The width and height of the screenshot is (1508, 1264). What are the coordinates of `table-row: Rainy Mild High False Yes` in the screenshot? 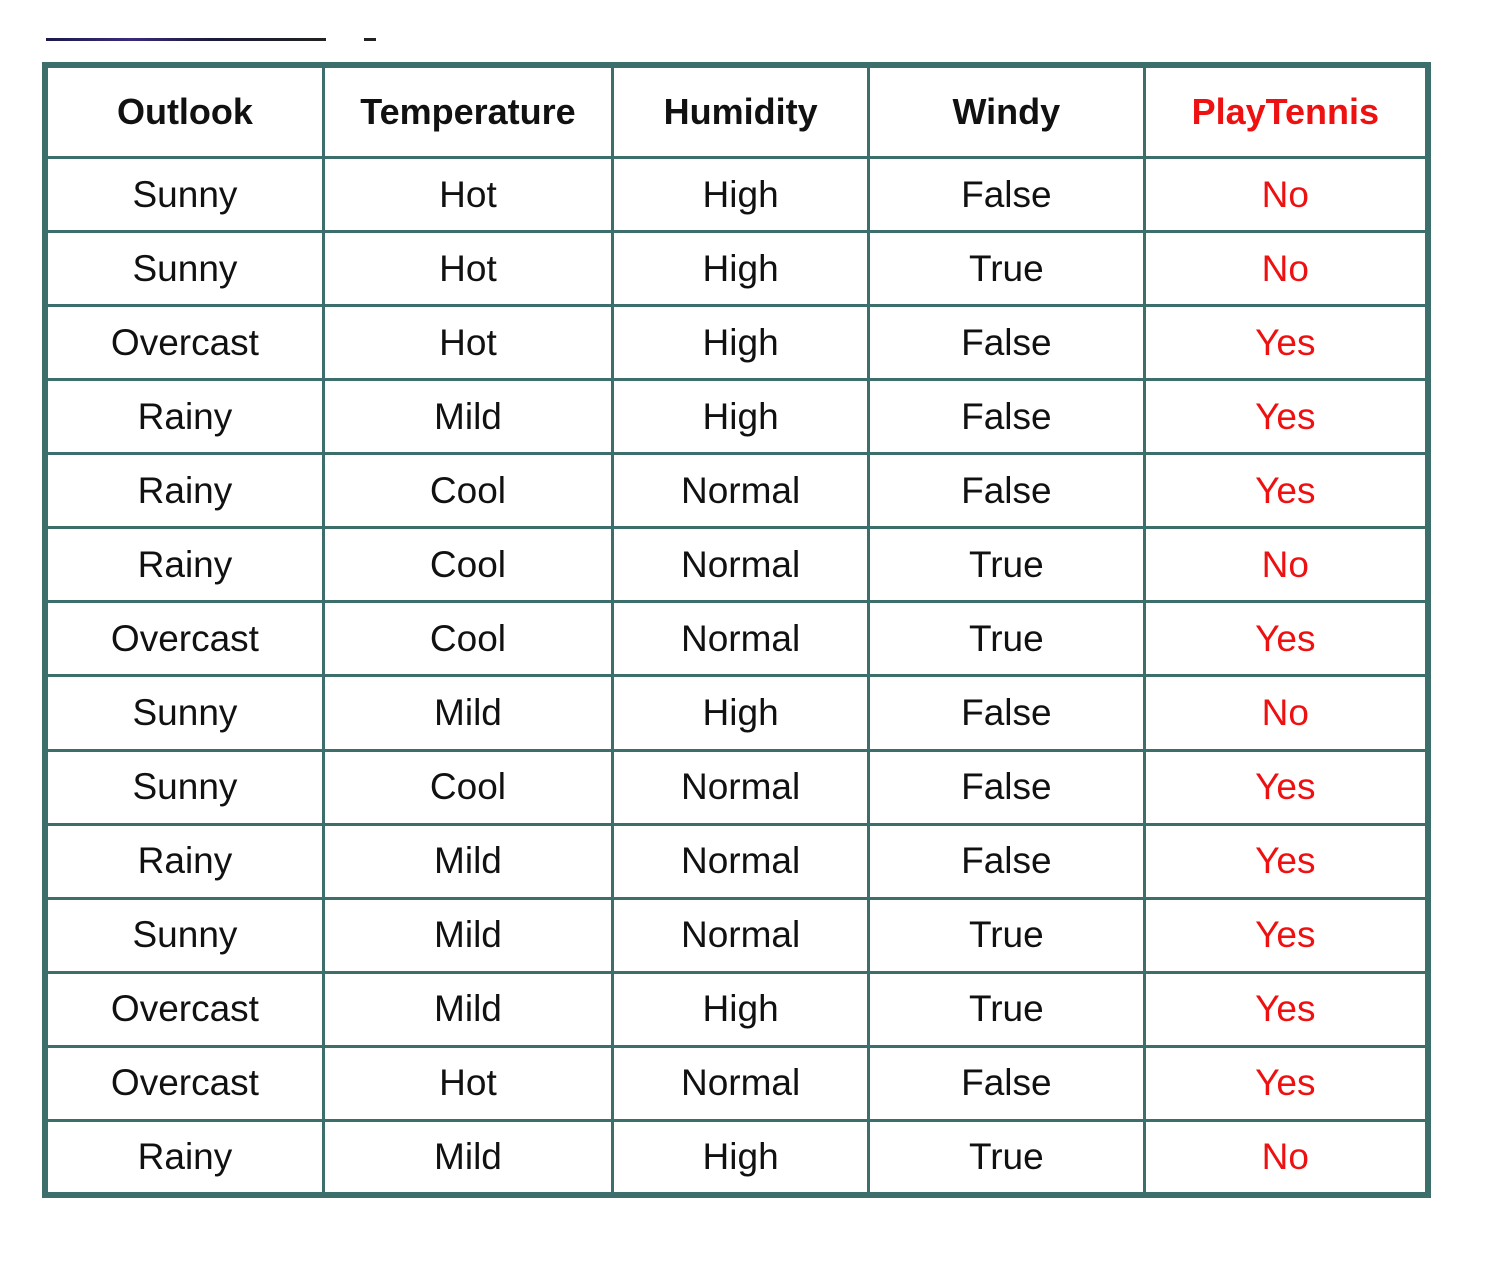 It's located at (736, 417).